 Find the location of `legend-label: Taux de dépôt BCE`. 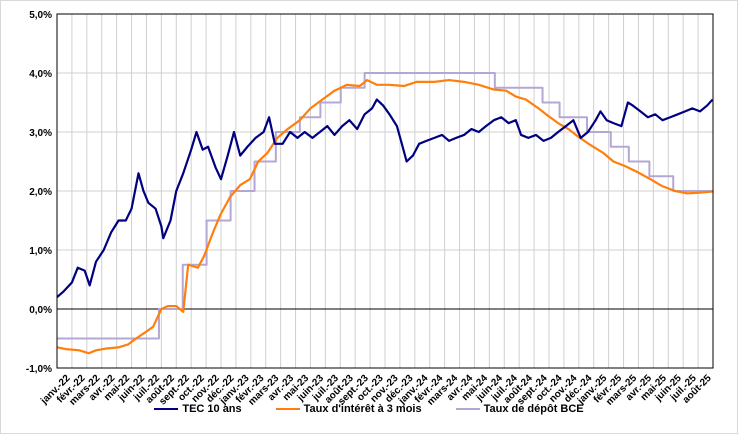

legend-label: Taux de dépôt BCE is located at coordinates (533, 409).